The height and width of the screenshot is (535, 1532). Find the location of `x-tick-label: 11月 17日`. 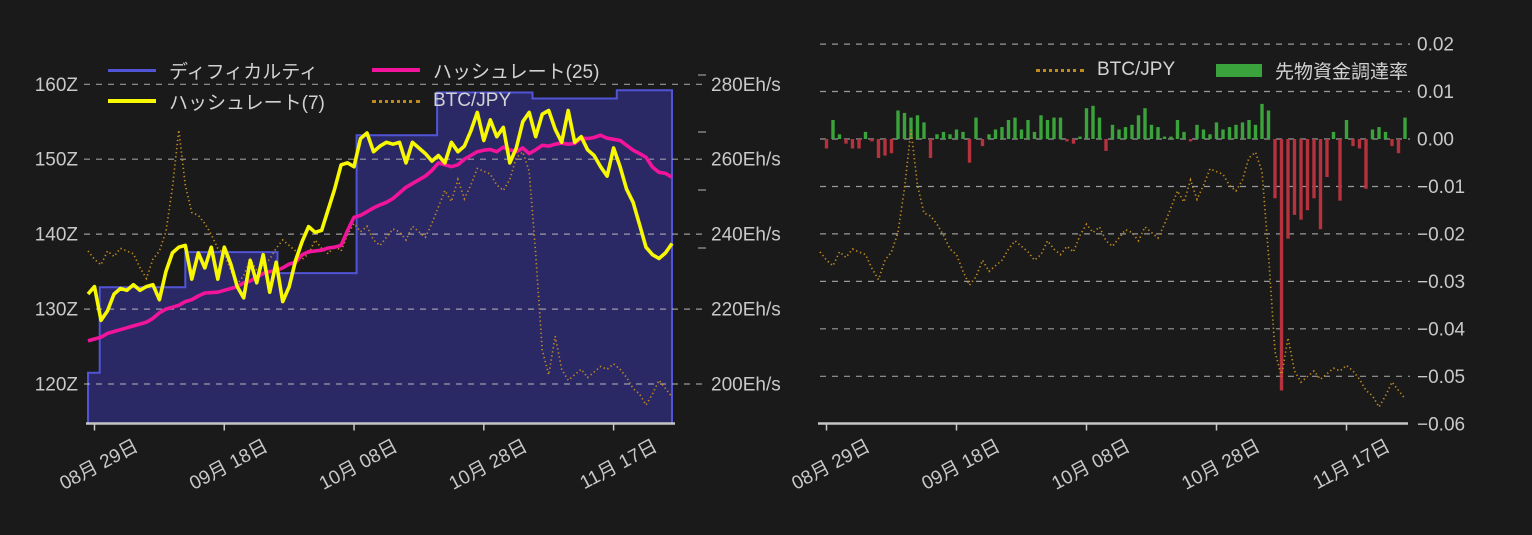

x-tick-label: 11月 17日 is located at coordinates (619, 465).